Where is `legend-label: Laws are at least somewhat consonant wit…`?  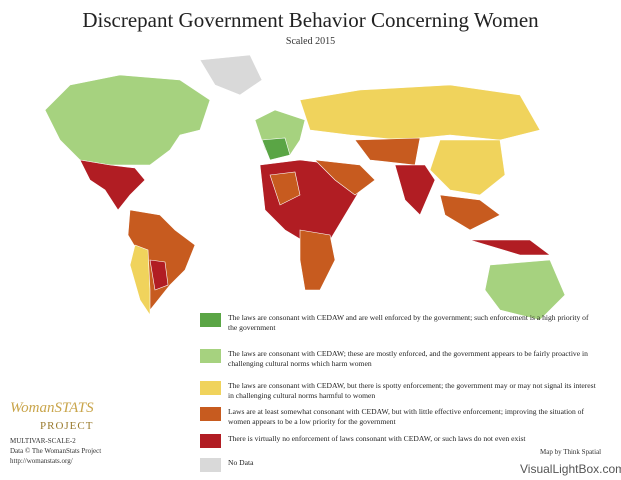 legend-label: Laws are at least somewhat consonant wit… is located at coordinates (406, 416).